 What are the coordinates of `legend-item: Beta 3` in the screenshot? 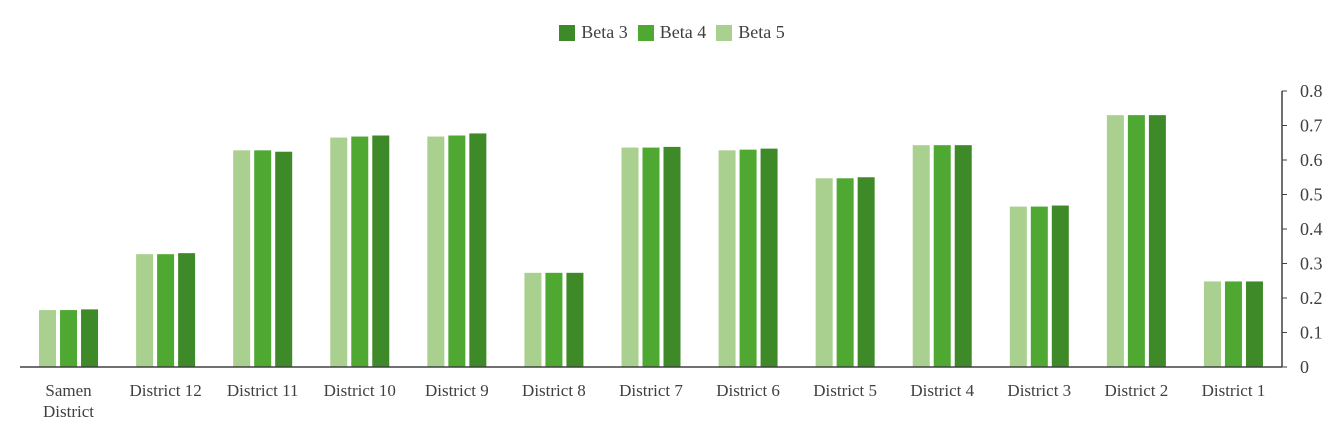 It's located at (593, 32).